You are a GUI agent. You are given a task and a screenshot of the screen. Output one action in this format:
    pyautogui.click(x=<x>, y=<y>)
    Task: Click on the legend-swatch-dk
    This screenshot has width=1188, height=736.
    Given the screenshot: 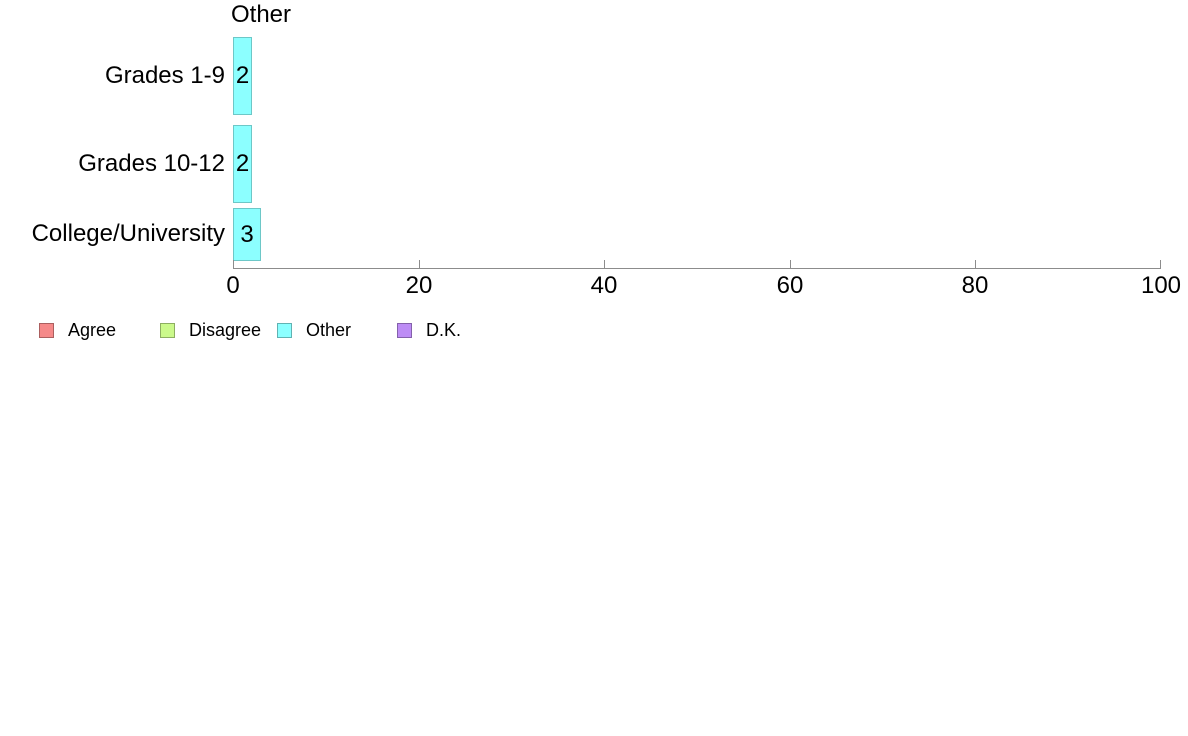 What is the action you would take?
    pyautogui.click(x=404, y=330)
    